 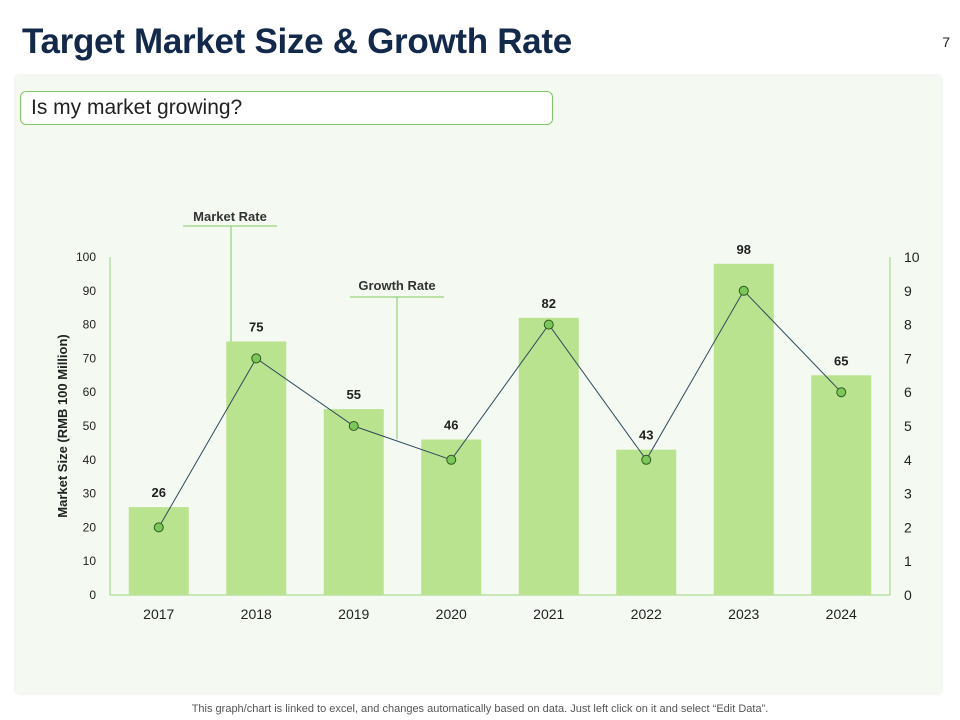 What do you see at coordinates (90, 494) in the screenshot?
I see `y-tick-label: 30` at bounding box center [90, 494].